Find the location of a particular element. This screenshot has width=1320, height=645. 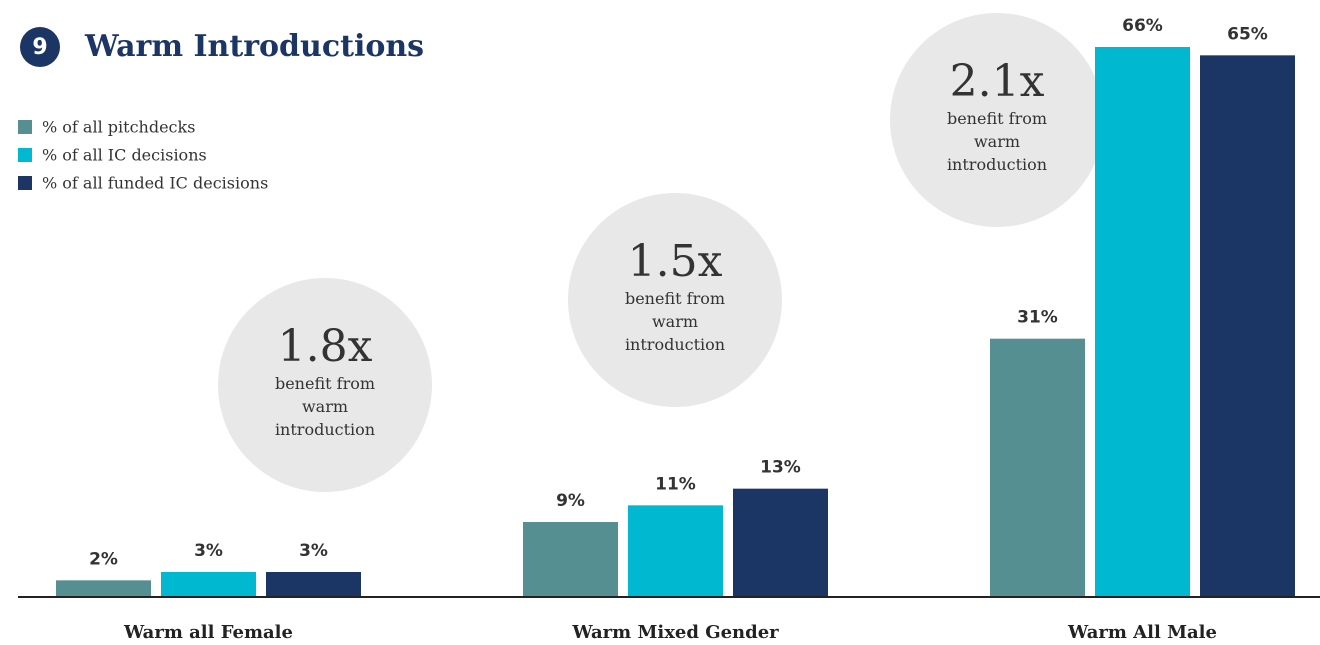

value-label: 65% is located at coordinates (1247, 34).